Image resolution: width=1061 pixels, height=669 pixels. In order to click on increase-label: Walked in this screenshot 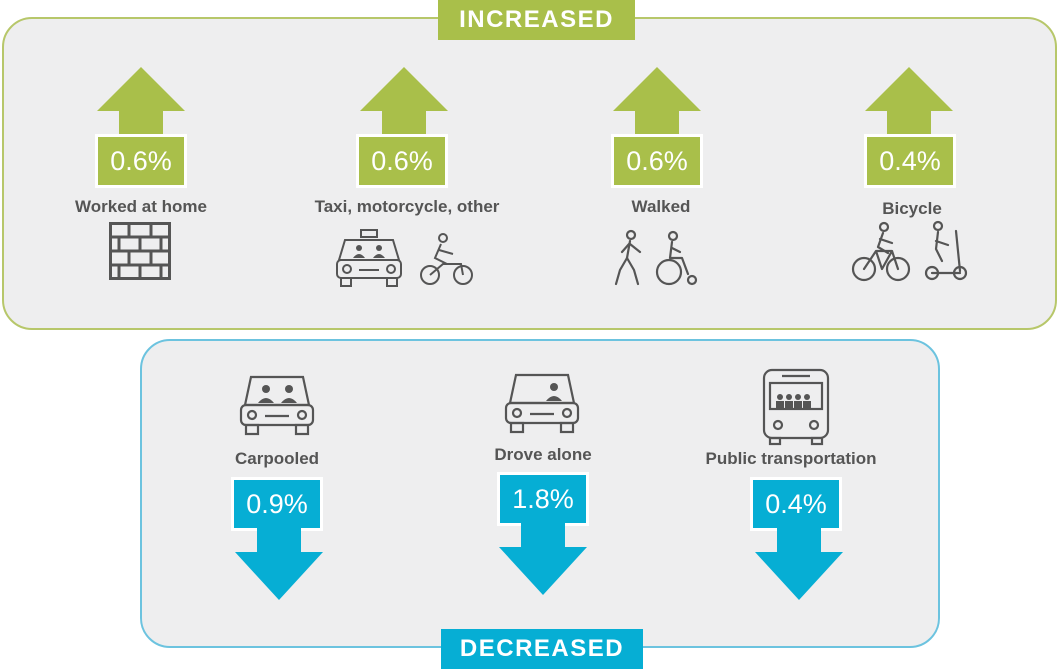, I will do `click(661, 206)`.